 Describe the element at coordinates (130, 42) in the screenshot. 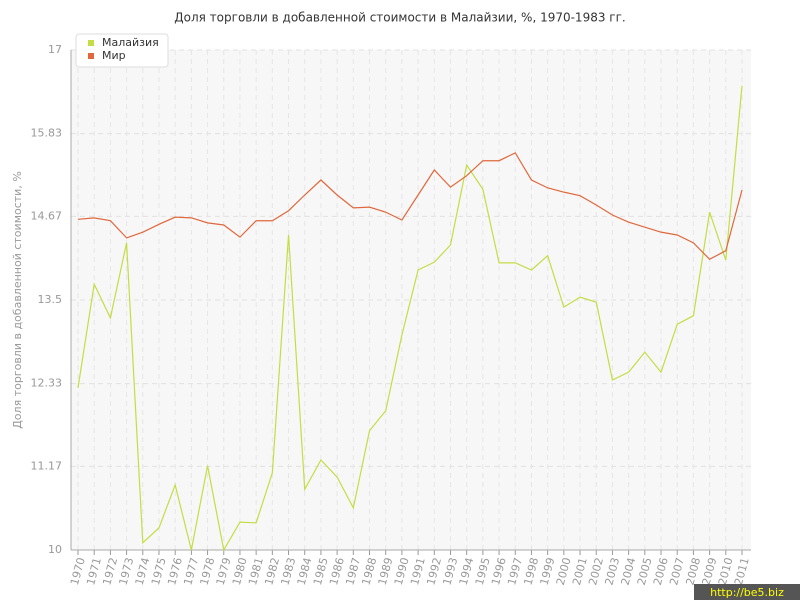

I see `legend-label: Малайзия` at that location.